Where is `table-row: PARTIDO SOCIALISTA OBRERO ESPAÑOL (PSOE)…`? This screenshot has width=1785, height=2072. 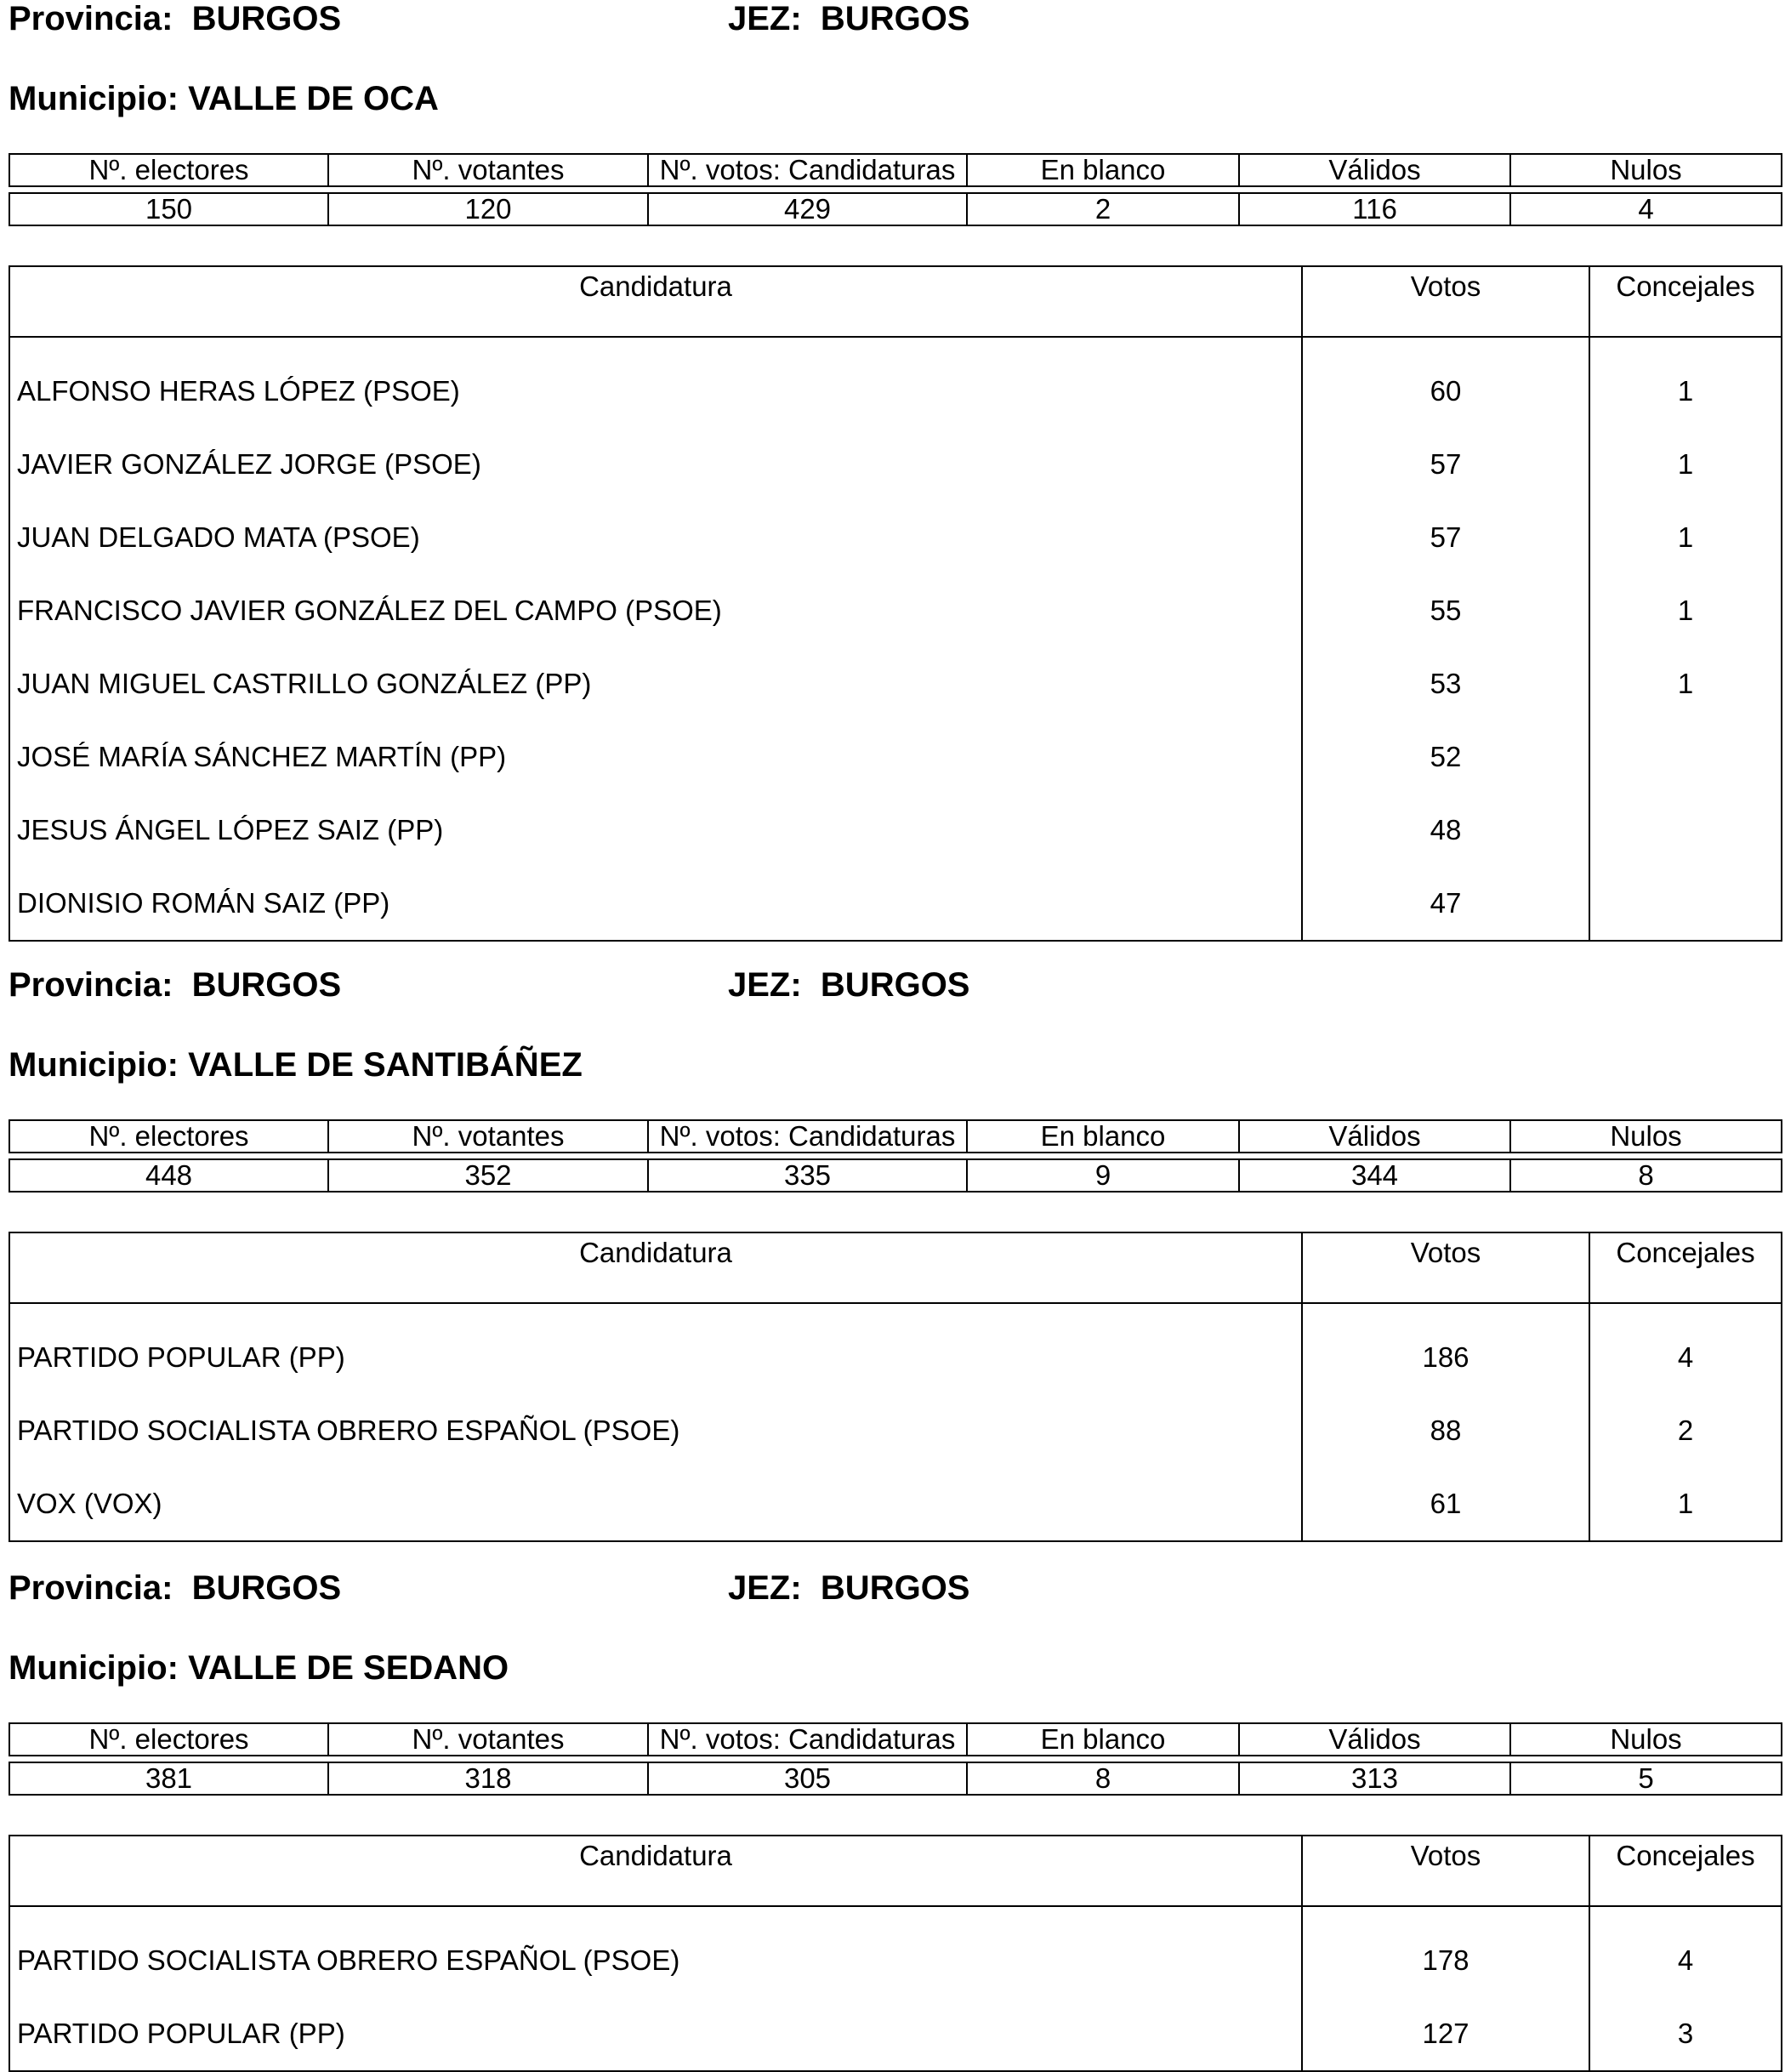
table-row: PARTIDO SOCIALISTA OBRERO ESPAÑOL (PSOE)… is located at coordinates (896, 1430).